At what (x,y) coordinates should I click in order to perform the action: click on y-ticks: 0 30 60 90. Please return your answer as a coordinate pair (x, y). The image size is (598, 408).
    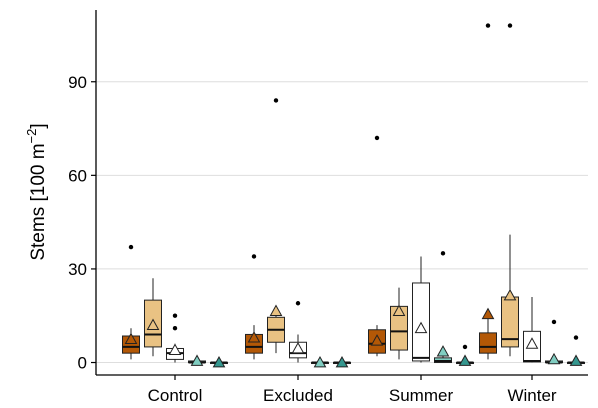
    Looking at the image, I should click on (82, 223).